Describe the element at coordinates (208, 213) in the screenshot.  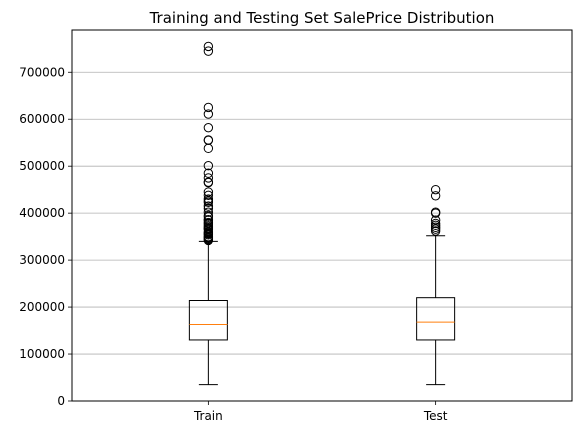
I see `box-train` at that location.